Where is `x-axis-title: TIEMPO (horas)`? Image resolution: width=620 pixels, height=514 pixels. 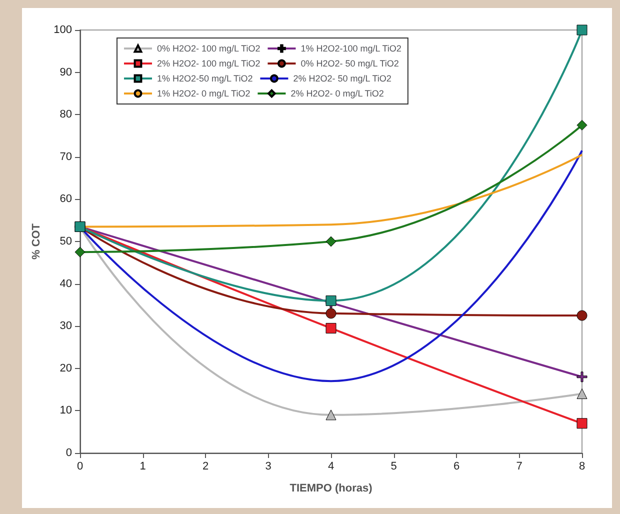 x-axis-title: TIEMPO (horas) is located at coordinates (331, 488).